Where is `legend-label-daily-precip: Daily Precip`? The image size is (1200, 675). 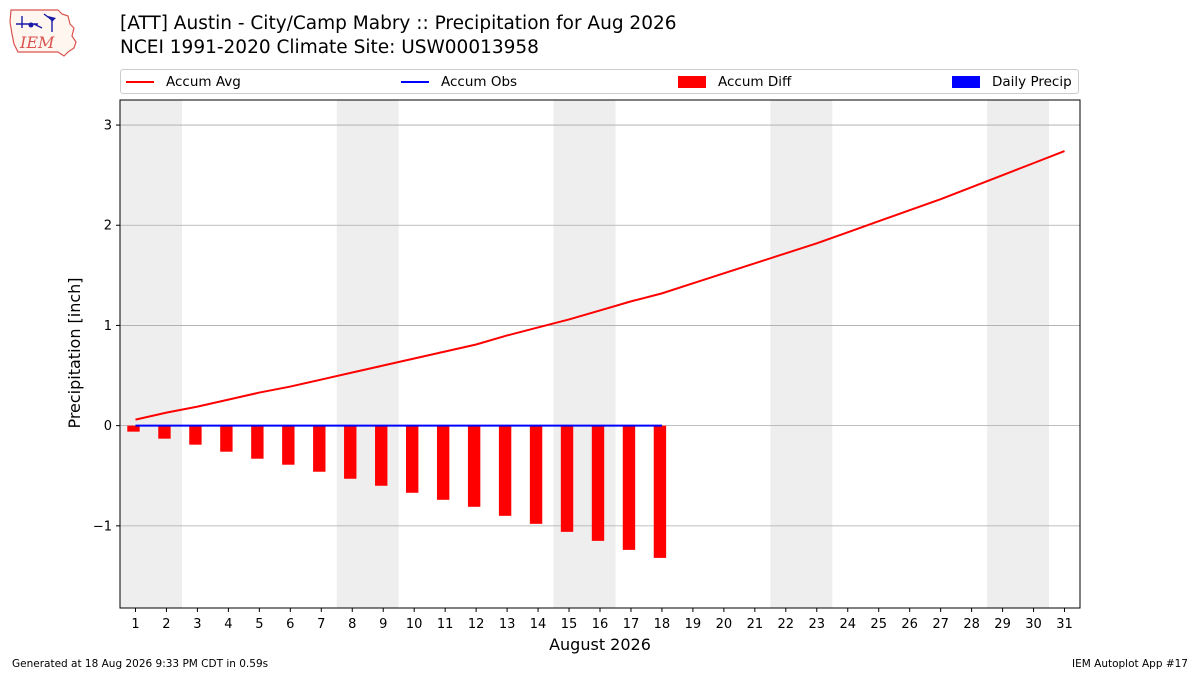 legend-label-daily-precip: Daily Precip is located at coordinates (1032, 81).